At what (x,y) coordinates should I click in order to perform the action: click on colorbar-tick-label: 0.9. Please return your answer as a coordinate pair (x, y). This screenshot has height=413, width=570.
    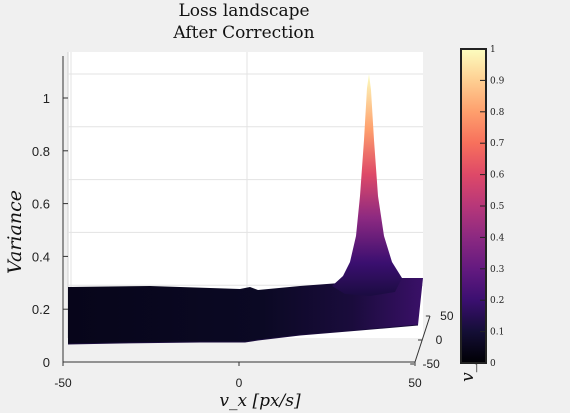
    Looking at the image, I should click on (497, 81).